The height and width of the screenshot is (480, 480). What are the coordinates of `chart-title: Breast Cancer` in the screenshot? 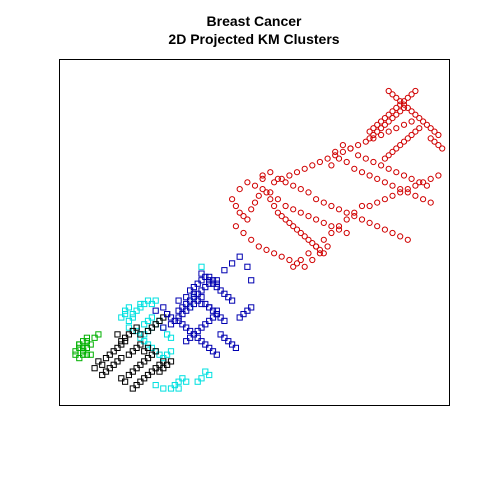 It's located at (254, 21).